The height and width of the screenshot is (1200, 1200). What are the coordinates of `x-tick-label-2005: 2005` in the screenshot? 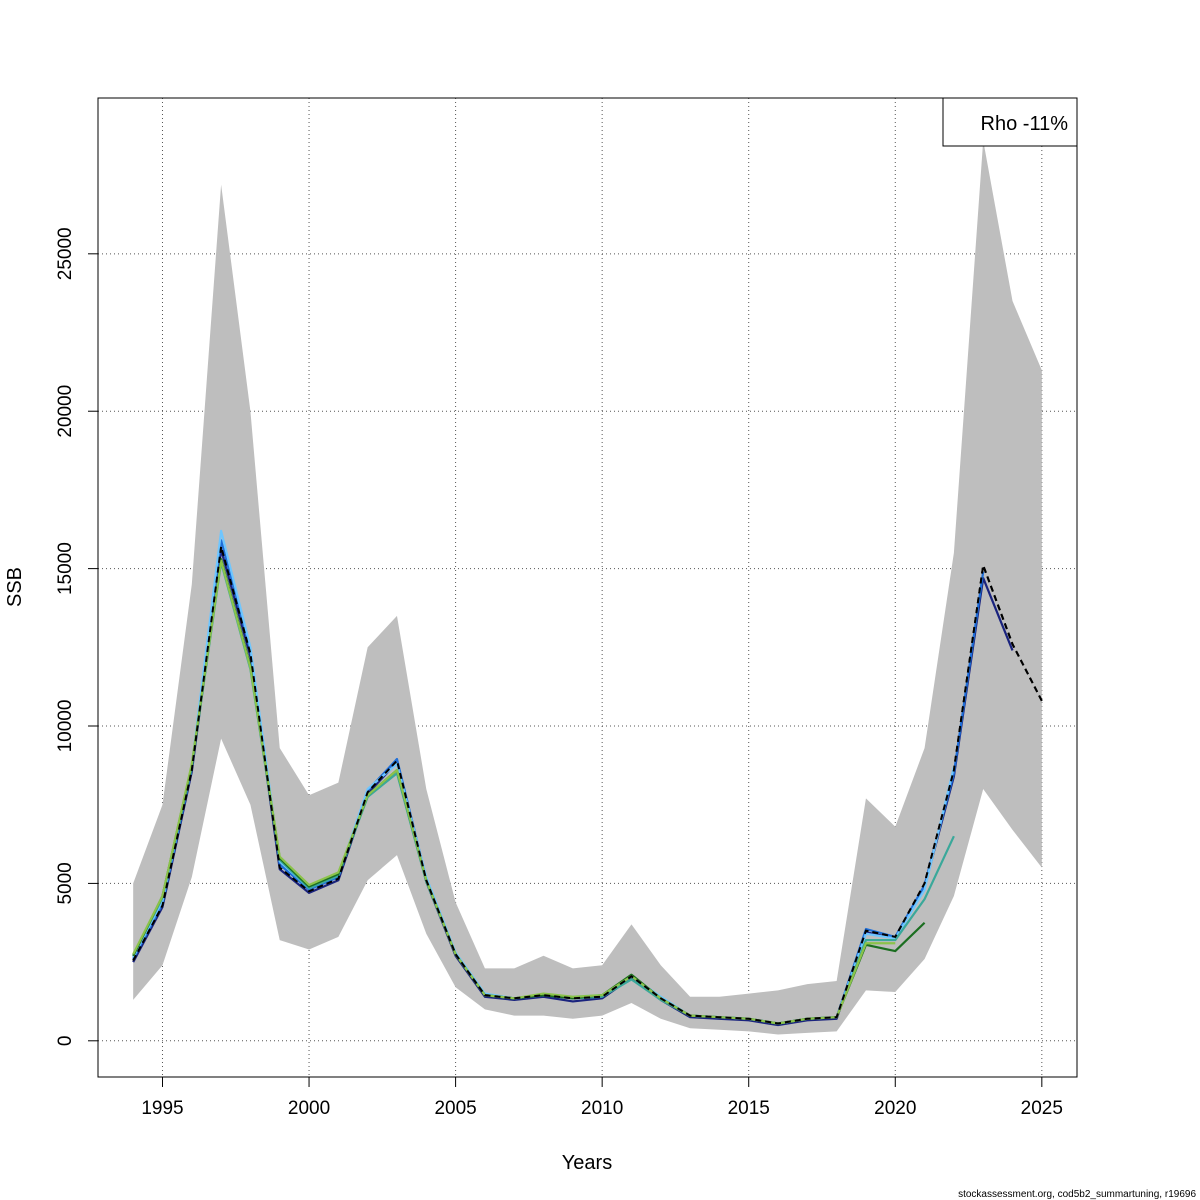 It's located at (455, 1108).